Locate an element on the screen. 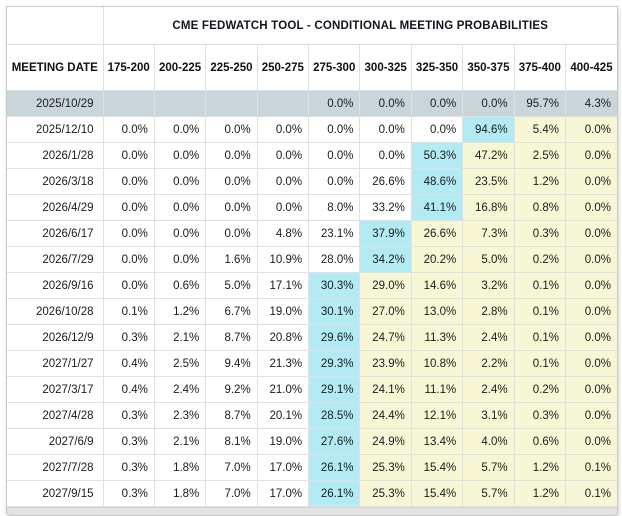  probability-cell: 8.7% is located at coordinates (231, 415).